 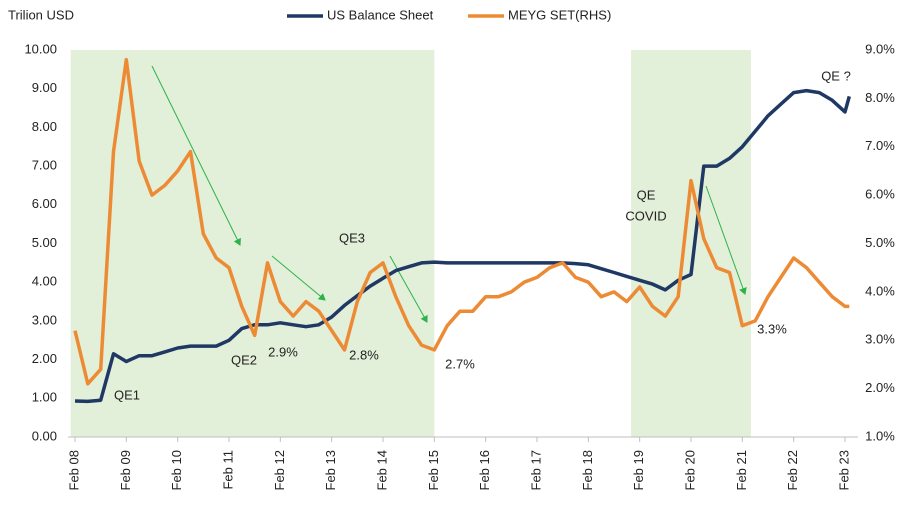 I want to click on y-tick-label: 3.00, so click(x=44, y=319).